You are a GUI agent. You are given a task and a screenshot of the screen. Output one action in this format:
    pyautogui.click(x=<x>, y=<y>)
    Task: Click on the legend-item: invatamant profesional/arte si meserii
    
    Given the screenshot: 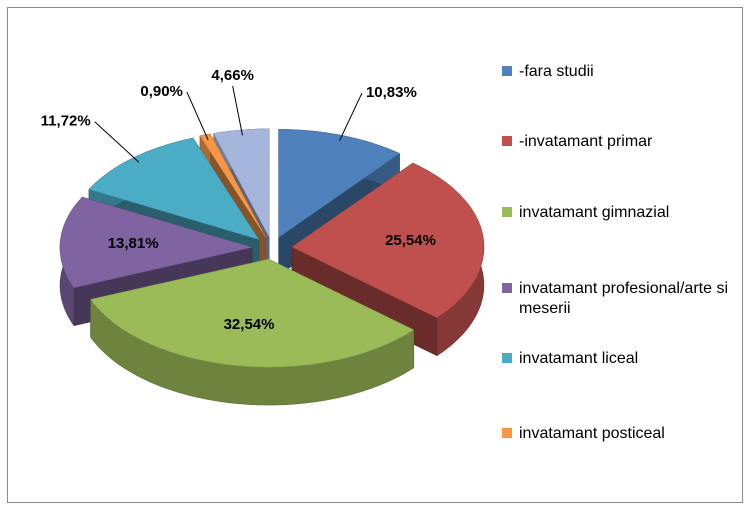 What is the action you would take?
    pyautogui.click(x=617, y=299)
    